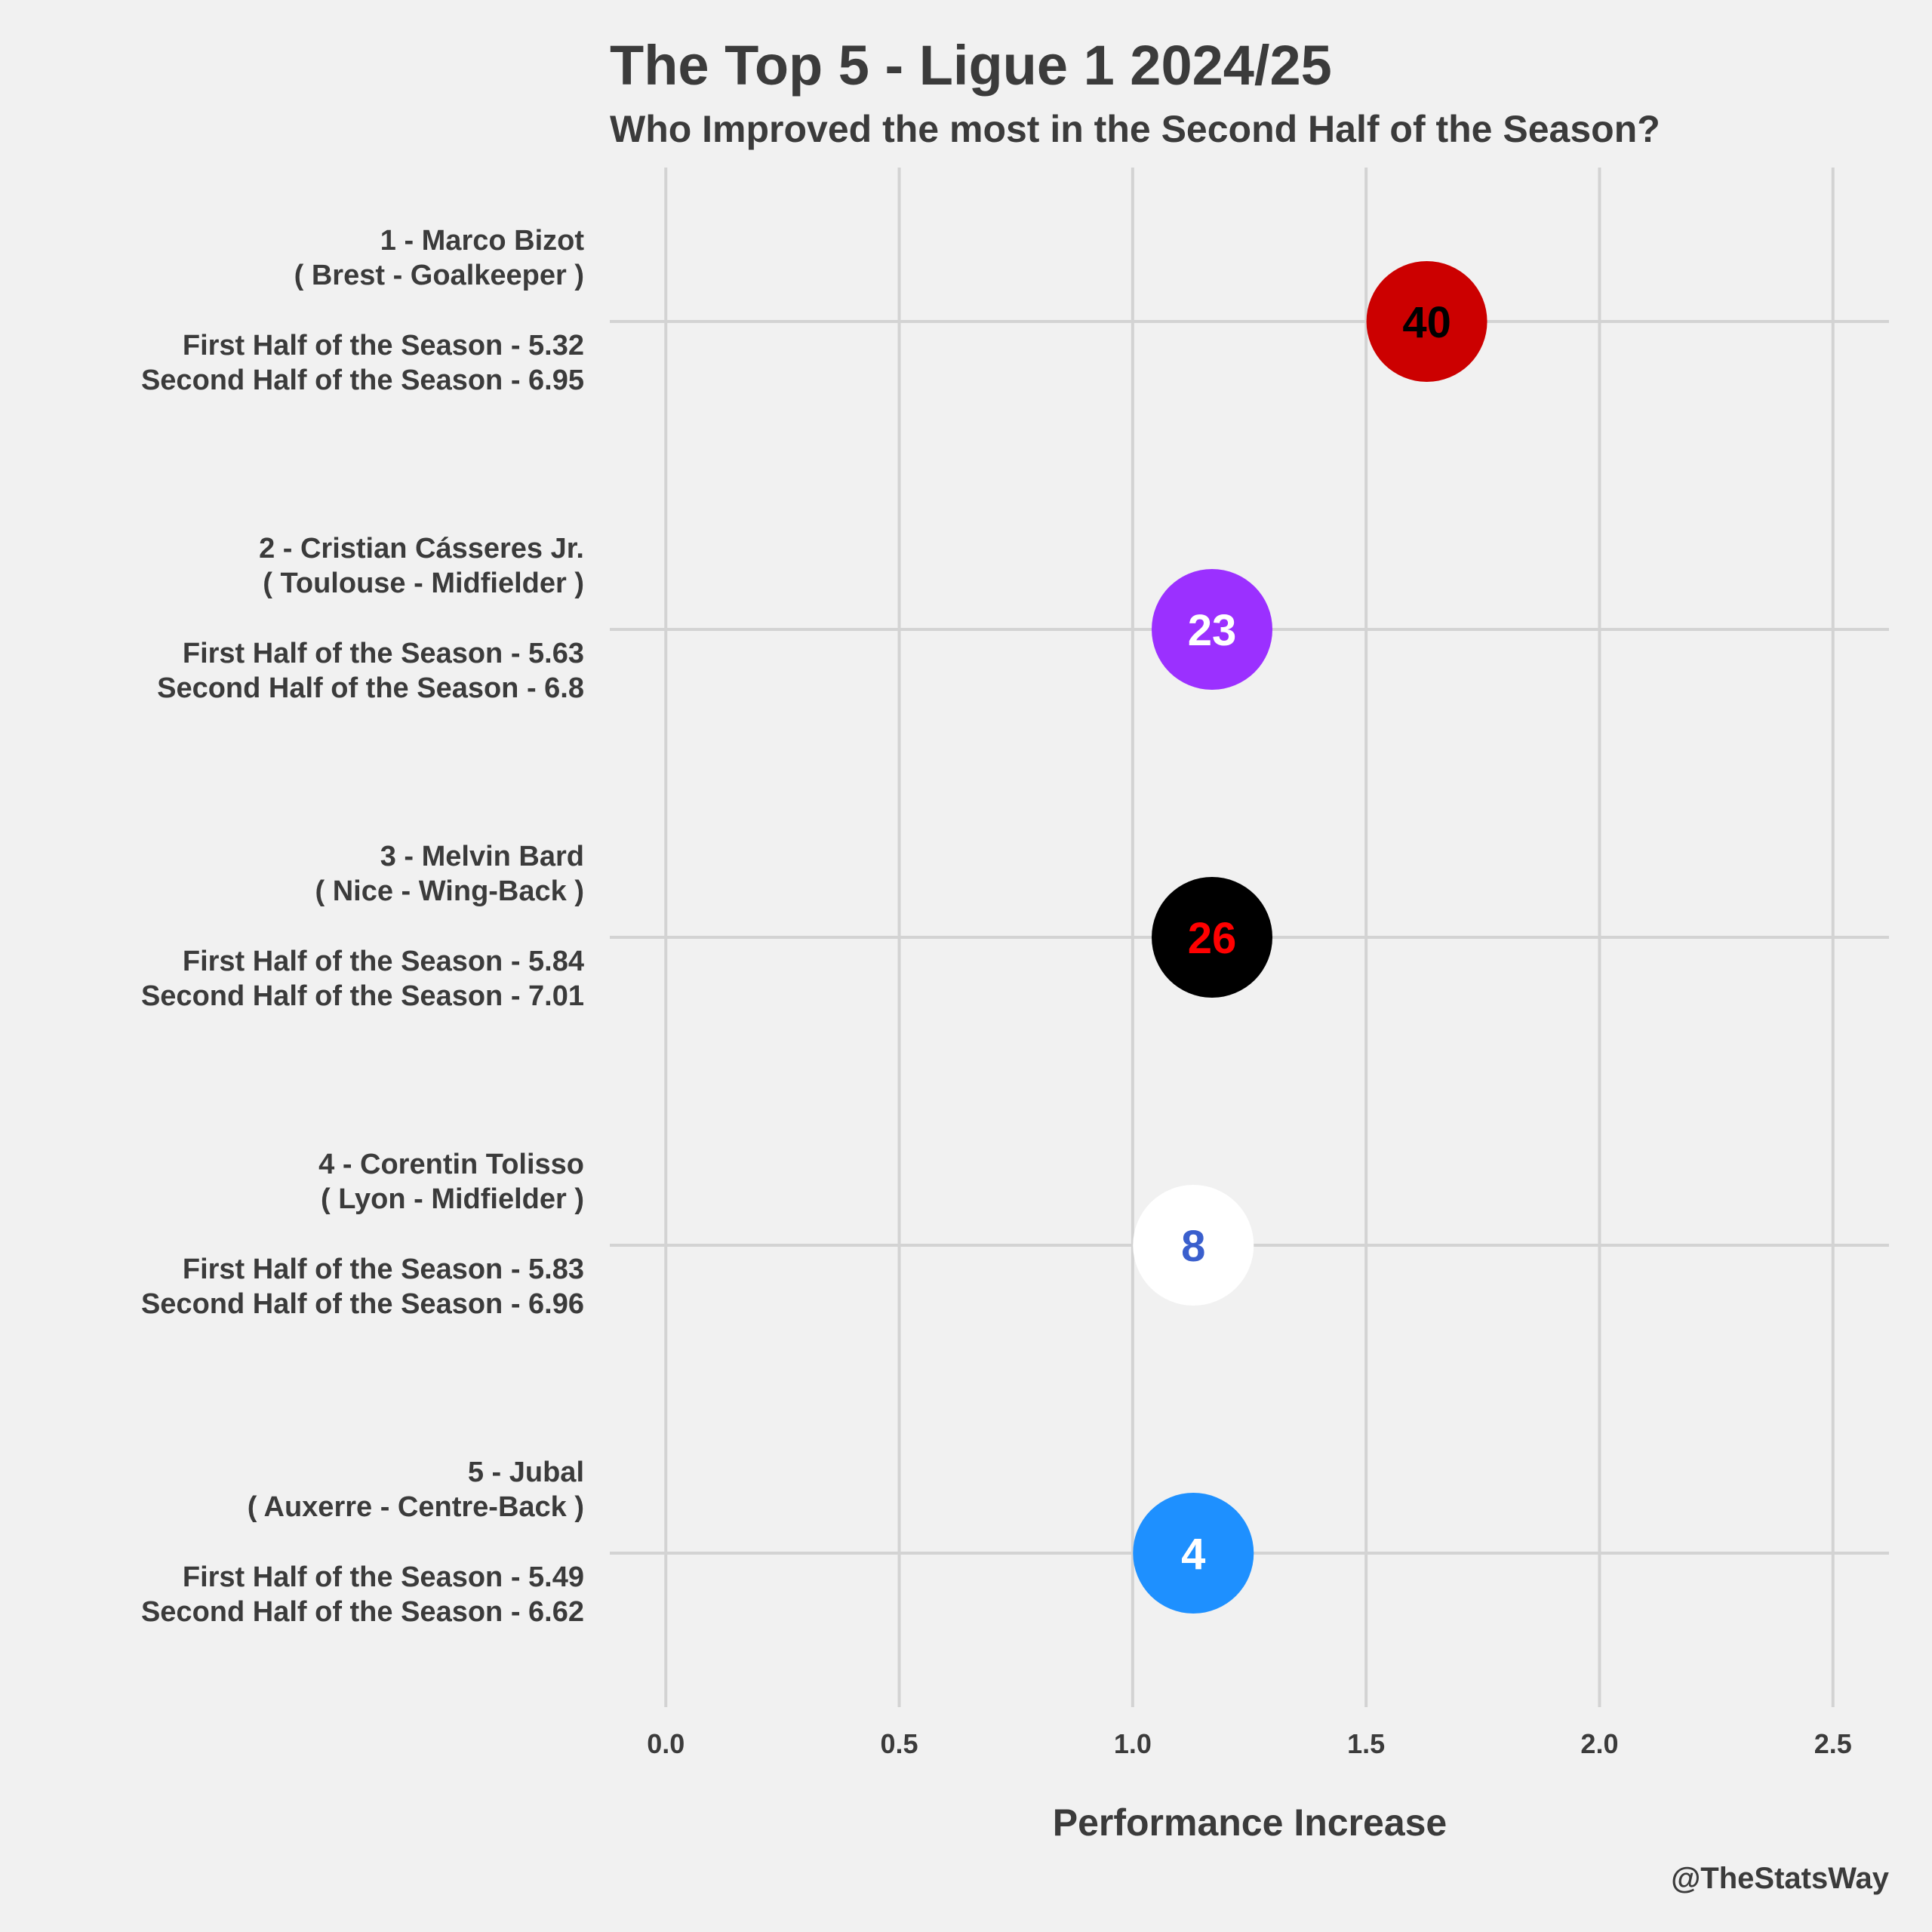  What do you see at coordinates (362, 996) in the screenshot?
I see `player-label-second-half: Second Half of the Season - 7.01` at bounding box center [362, 996].